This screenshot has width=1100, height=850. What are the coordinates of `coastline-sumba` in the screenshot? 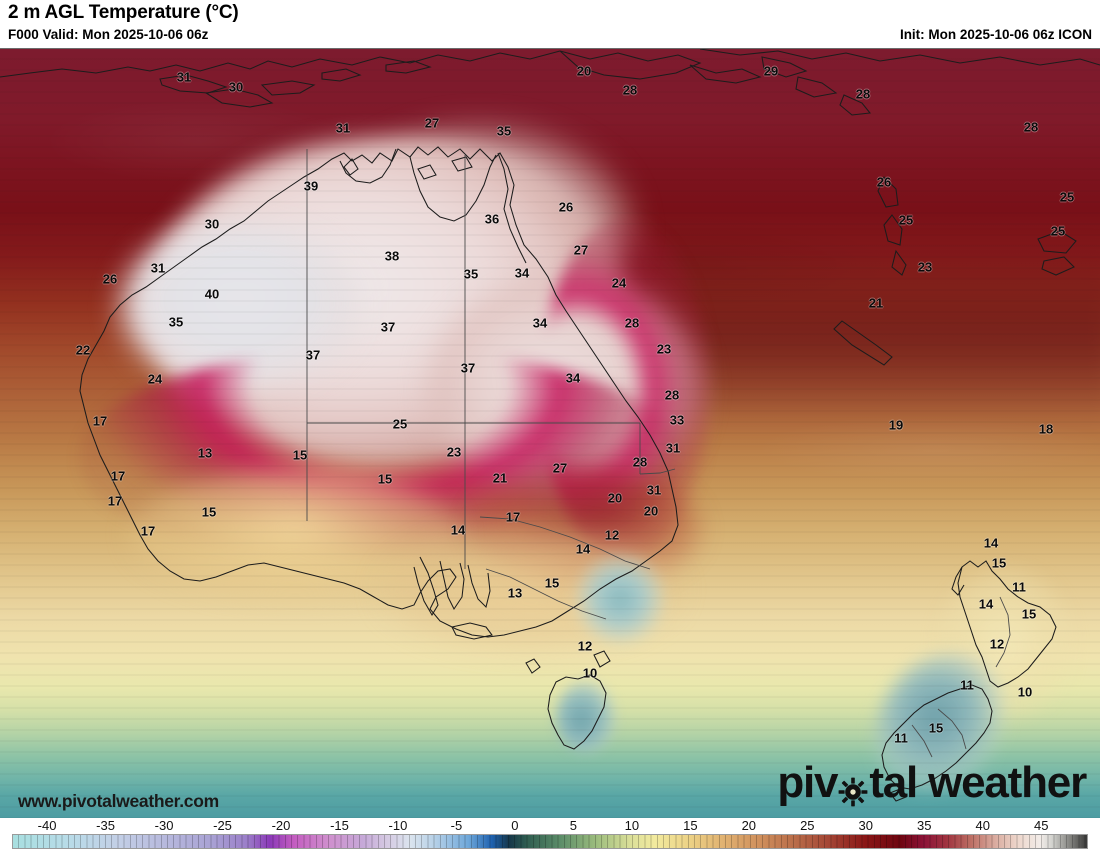 It's located at (239, 98).